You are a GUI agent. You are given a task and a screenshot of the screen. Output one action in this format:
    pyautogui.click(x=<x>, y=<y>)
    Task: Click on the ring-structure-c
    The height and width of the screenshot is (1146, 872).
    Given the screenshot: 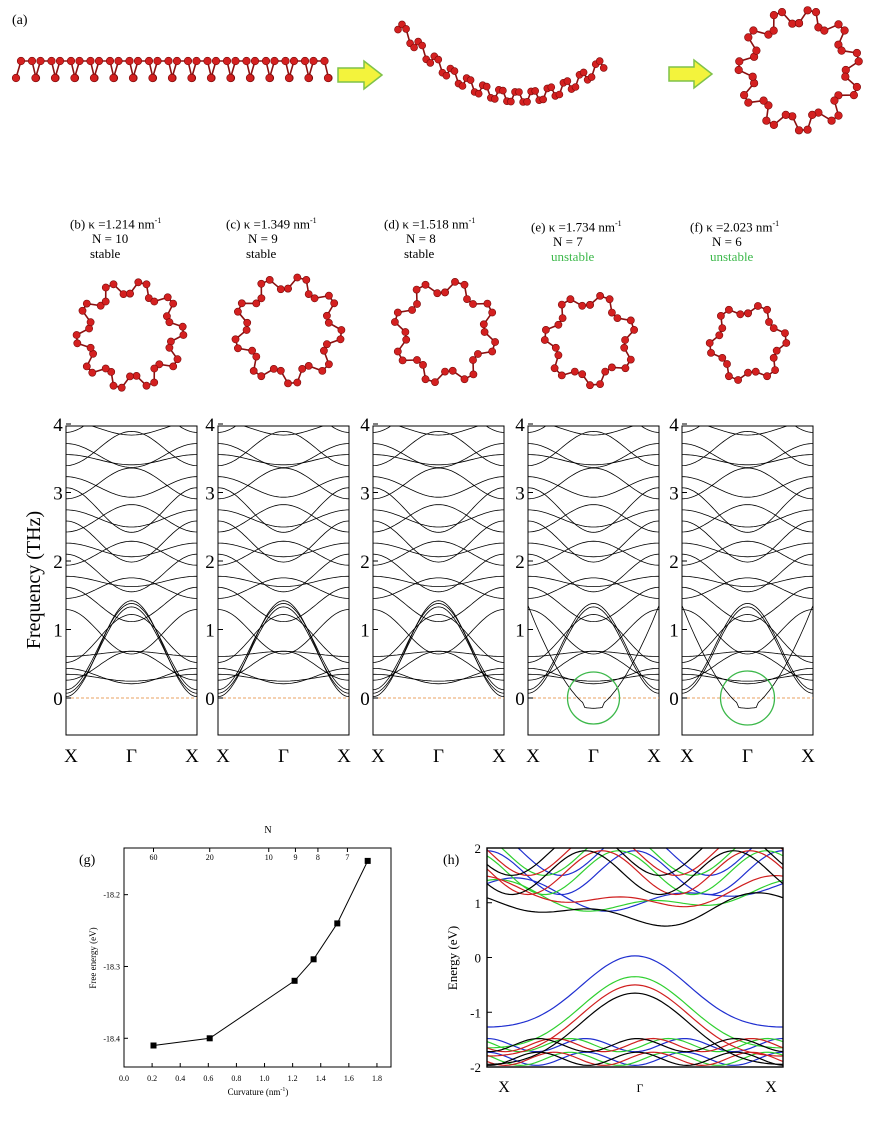 What is the action you would take?
    pyautogui.click(x=288, y=330)
    